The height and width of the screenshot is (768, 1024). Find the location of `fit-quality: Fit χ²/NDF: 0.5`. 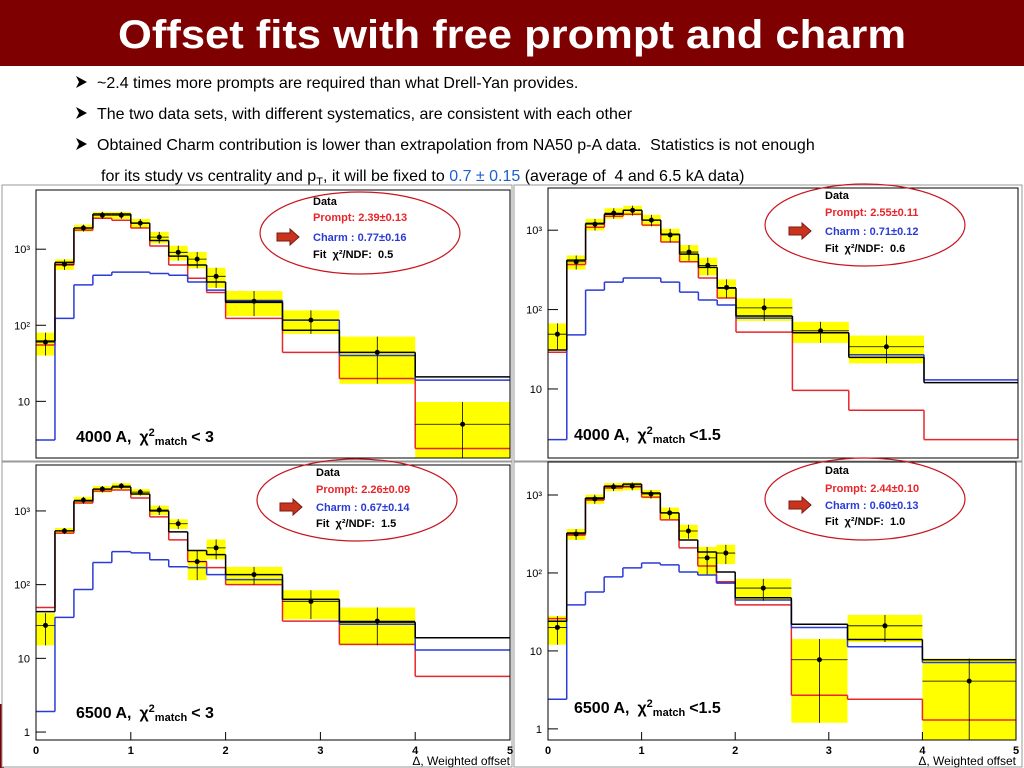

fit-quality: Fit χ²/NDF: 0.5 is located at coordinates (353, 255).